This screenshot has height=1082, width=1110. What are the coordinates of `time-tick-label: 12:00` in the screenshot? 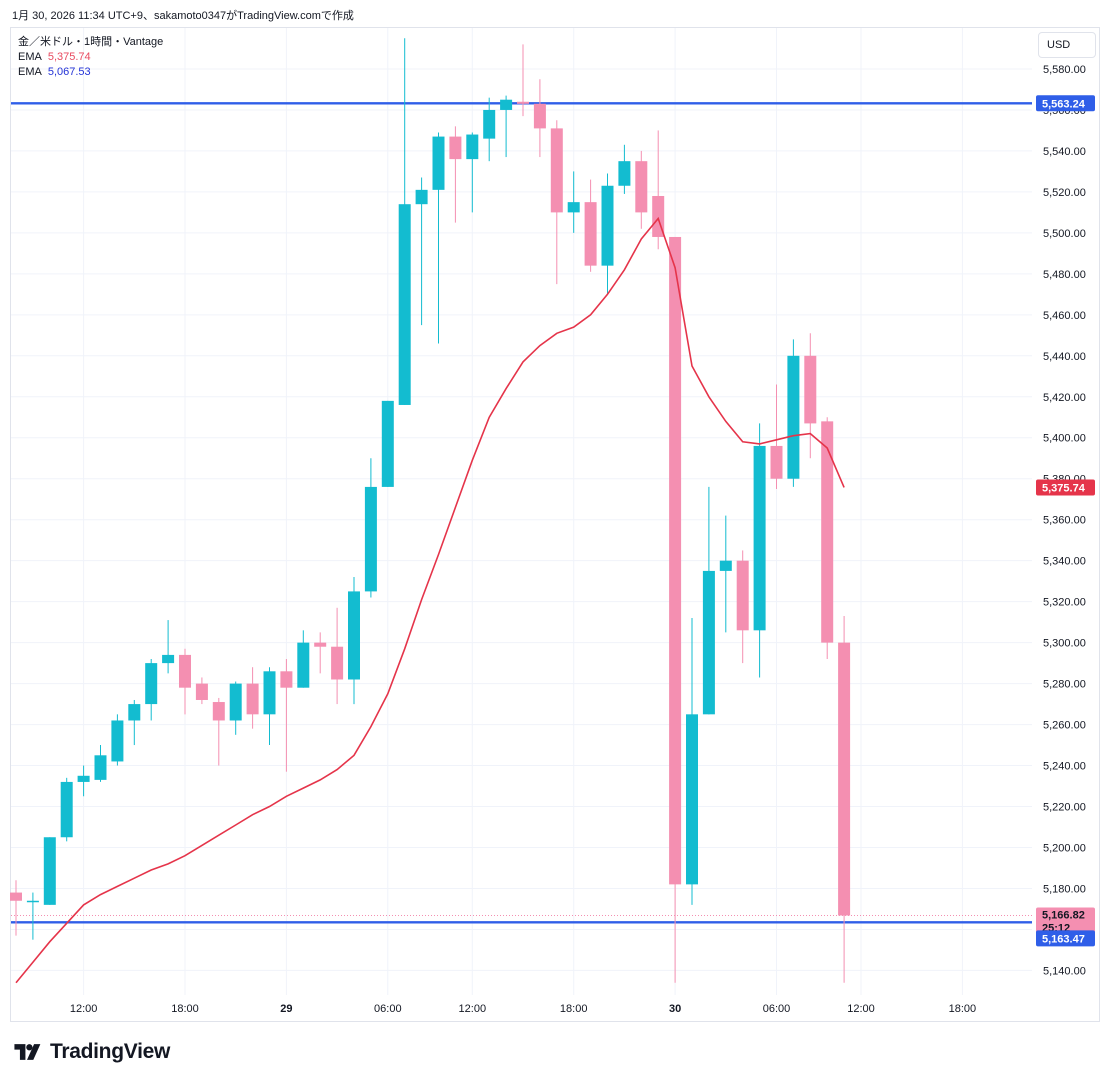 It's located at (473, 1009).